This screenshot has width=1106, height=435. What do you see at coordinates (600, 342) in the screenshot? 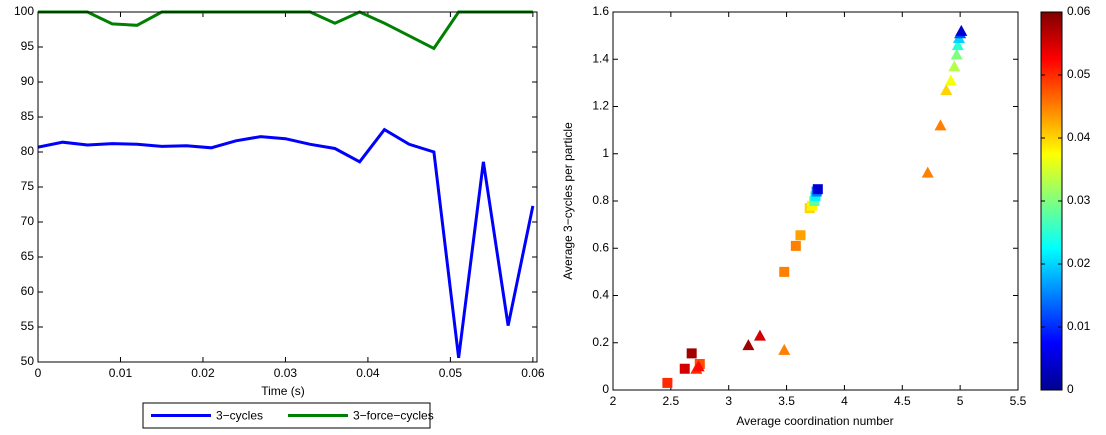
I see `y-tick-label: 0.2` at bounding box center [600, 342].